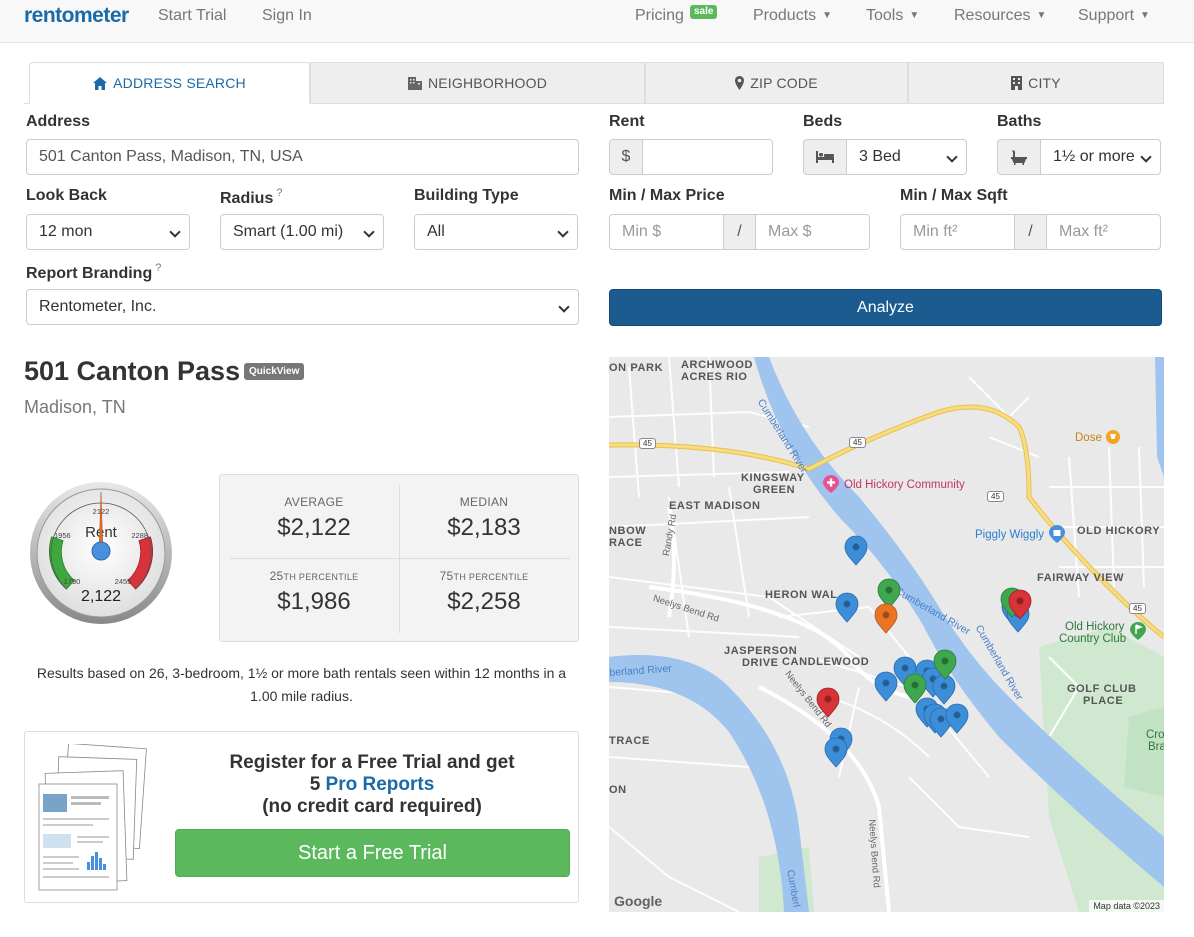 This screenshot has width=1194, height=937. Describe the element at coordinates (1103, 232) in the screenshot. I see `max-sqft-input: Max ft²` at that location.